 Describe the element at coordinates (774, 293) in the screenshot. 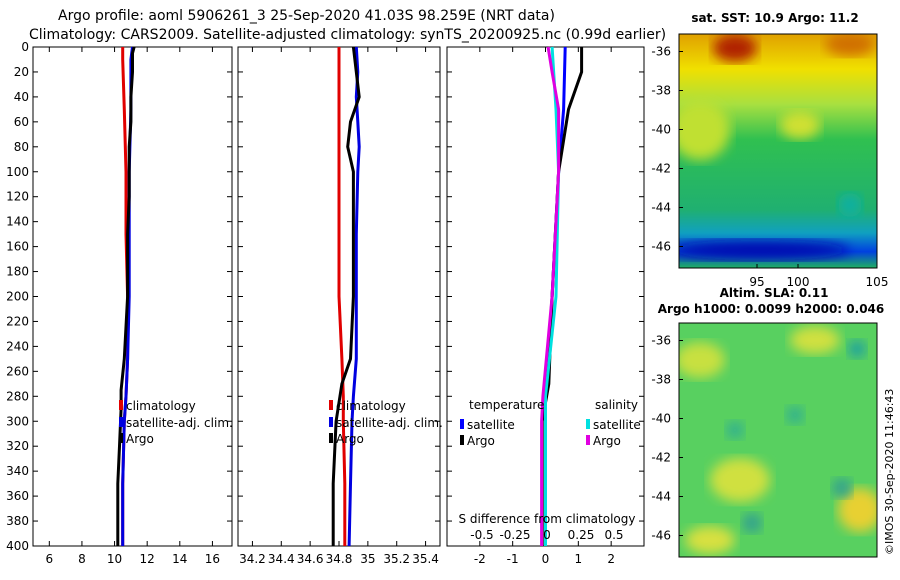

I see `sla-map-title: Altim. SLA: 0.11` at that location.